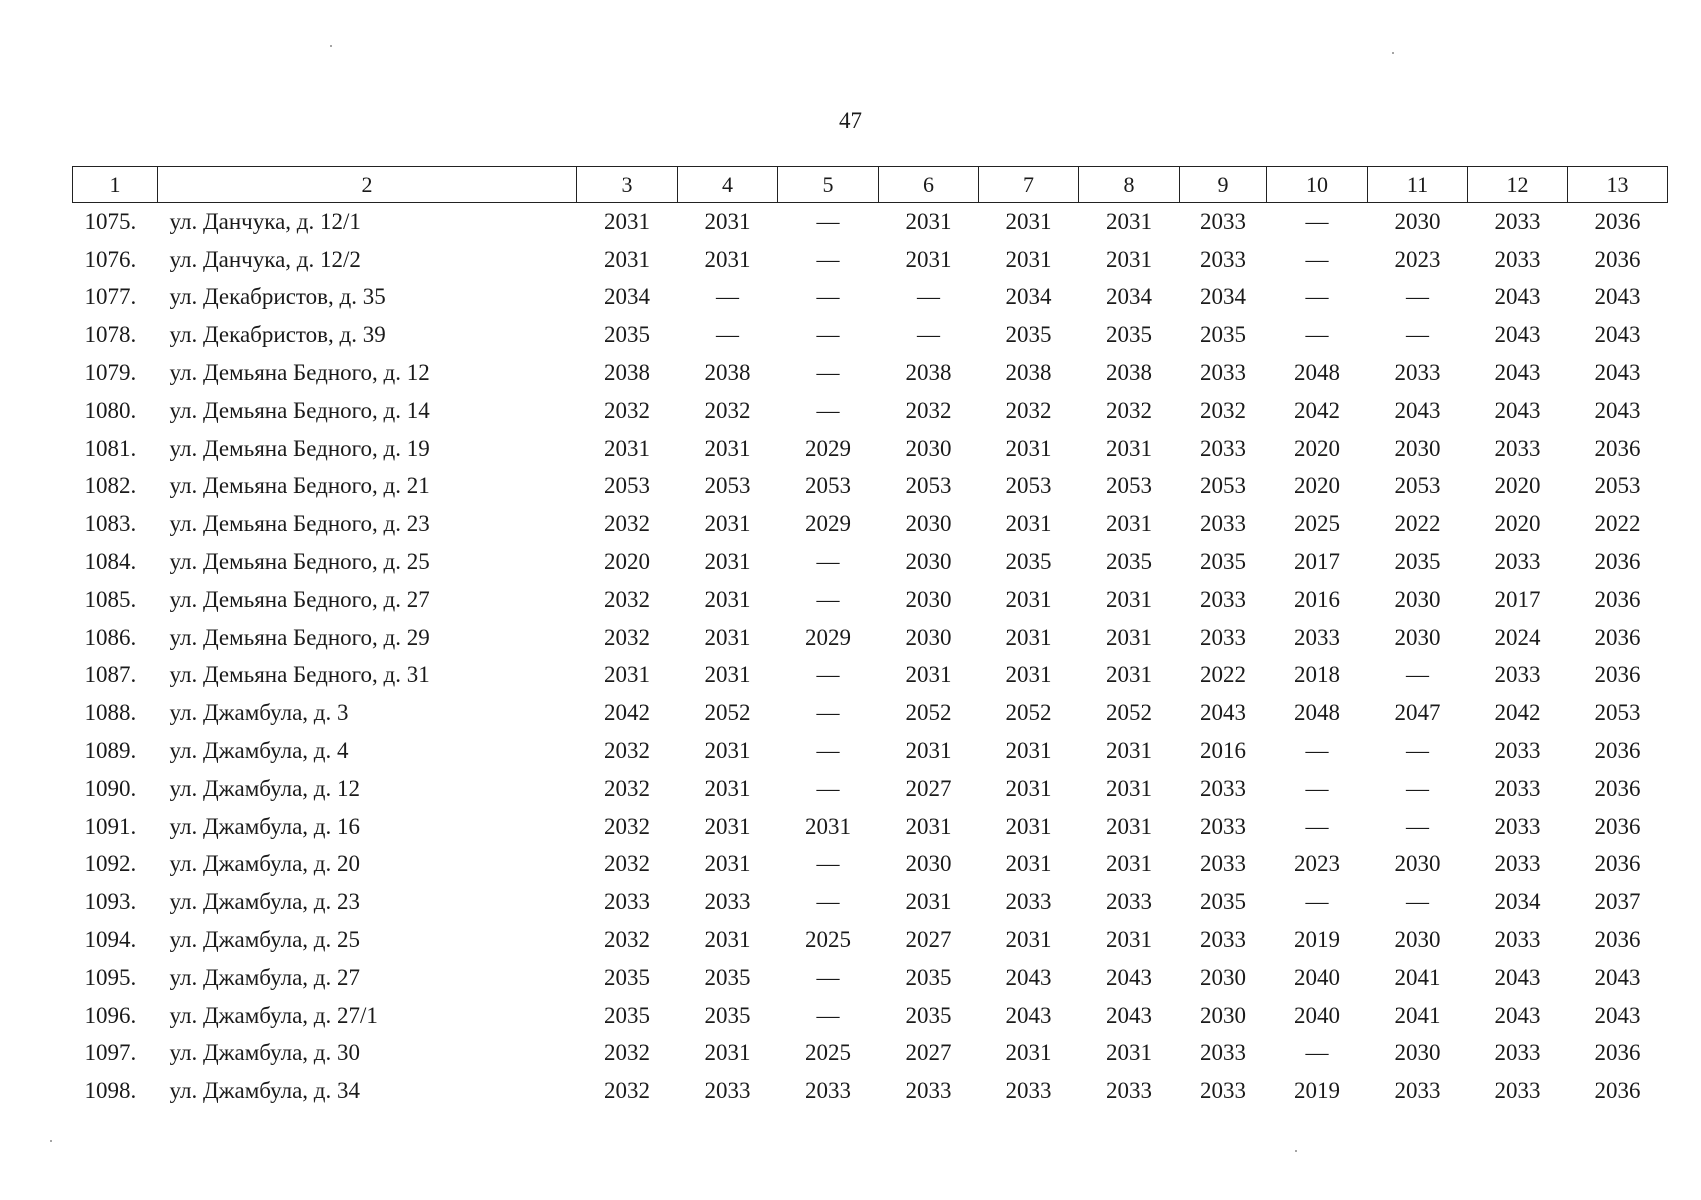 This screenshot has width=1701, height=1200. What do you see at coordinates (110, 751) in the screenshot?
I see `row-number: 1089.` at bounding box center [110, 751].